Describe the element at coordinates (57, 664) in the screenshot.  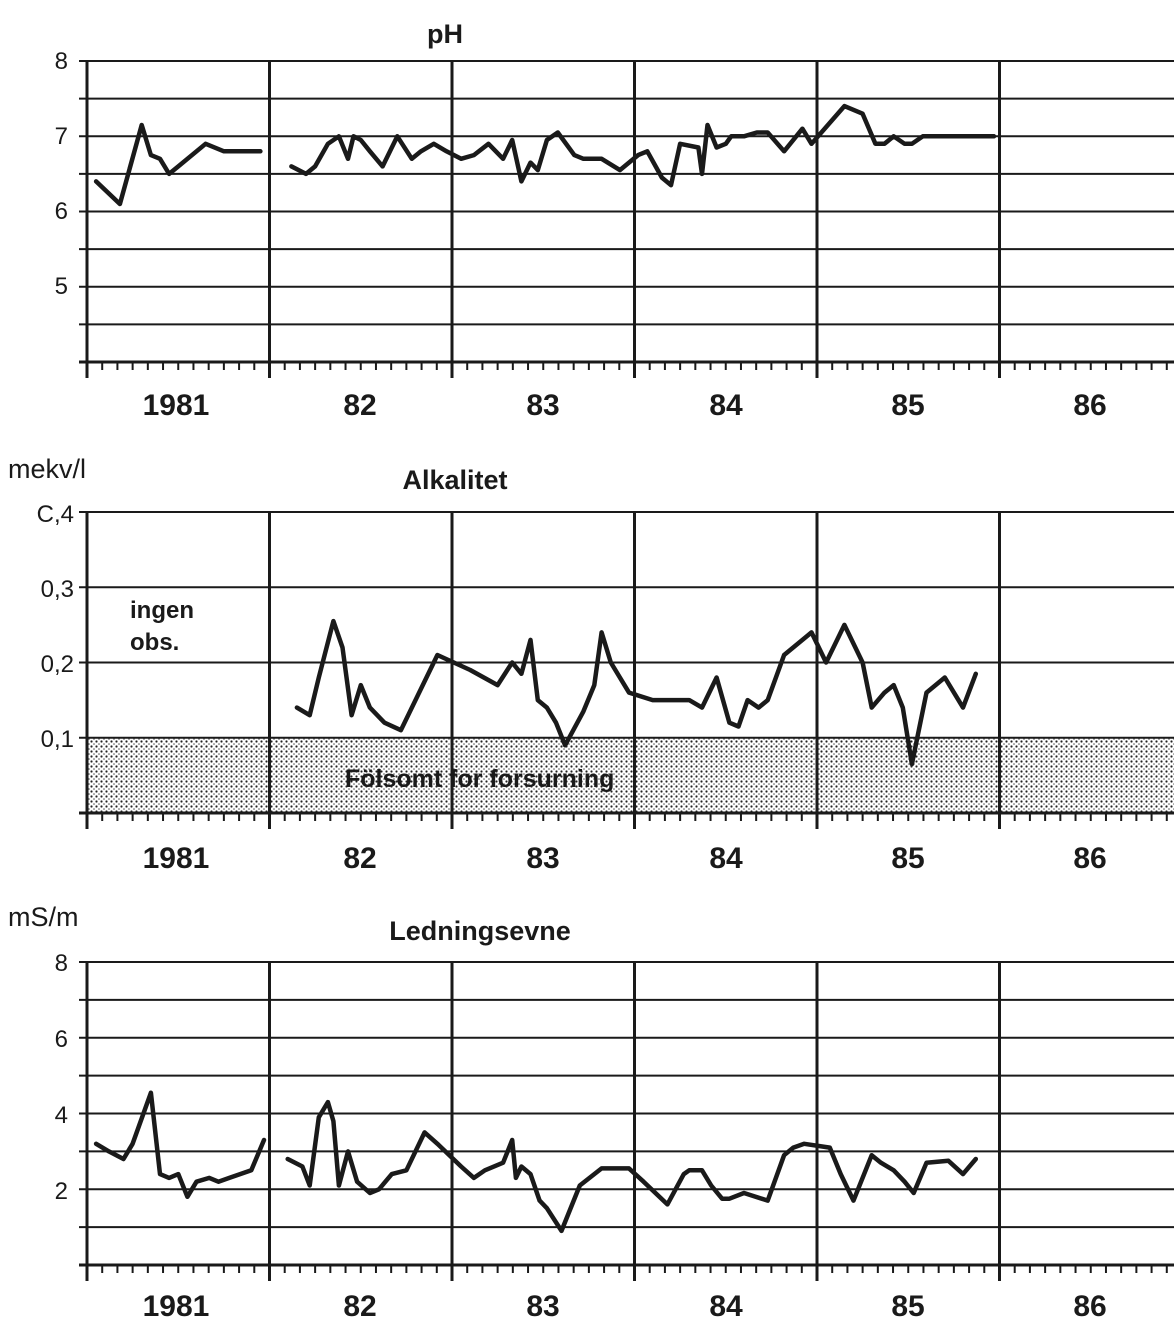
I see `y-tick-label: 0,2` at that location.